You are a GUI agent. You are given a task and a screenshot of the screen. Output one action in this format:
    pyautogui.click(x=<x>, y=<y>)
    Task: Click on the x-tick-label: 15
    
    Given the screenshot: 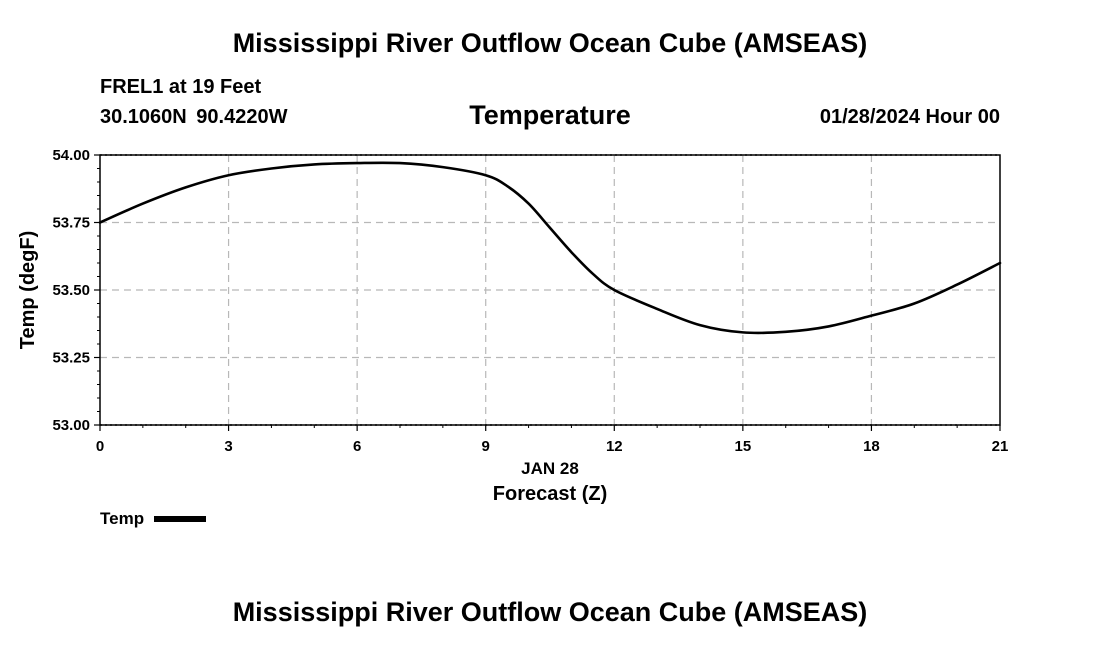 What is the action you would take?
    pyautogui.click(x=743, y=446)
    